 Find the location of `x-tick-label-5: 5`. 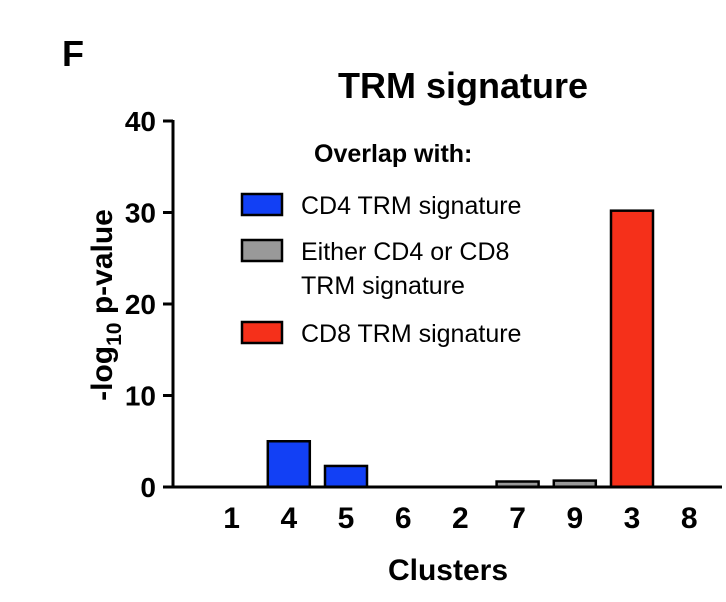

x-tick-label-5: 5 is located at coordinates (346, 518).